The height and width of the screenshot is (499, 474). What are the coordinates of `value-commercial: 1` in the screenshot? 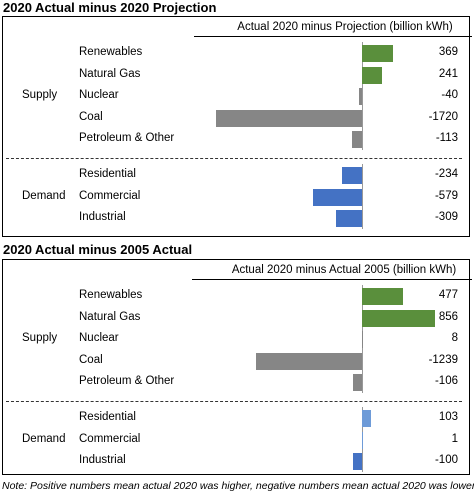 It's located at (454, 438).